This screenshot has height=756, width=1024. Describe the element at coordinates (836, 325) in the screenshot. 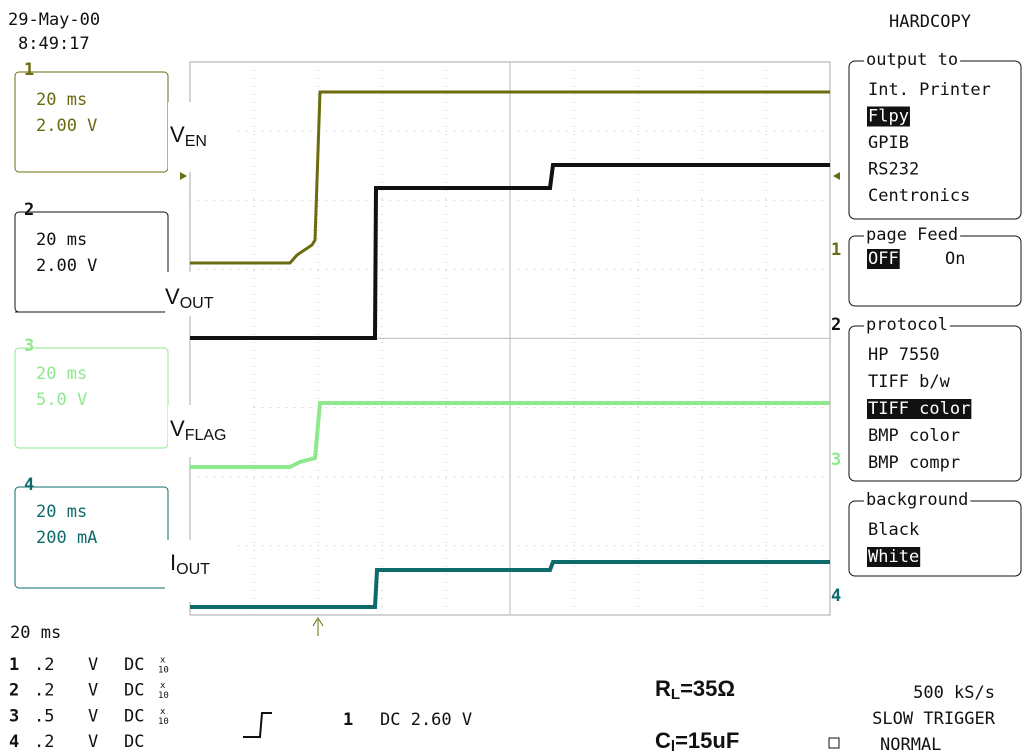

I see `channel-marker: 2` at that location.